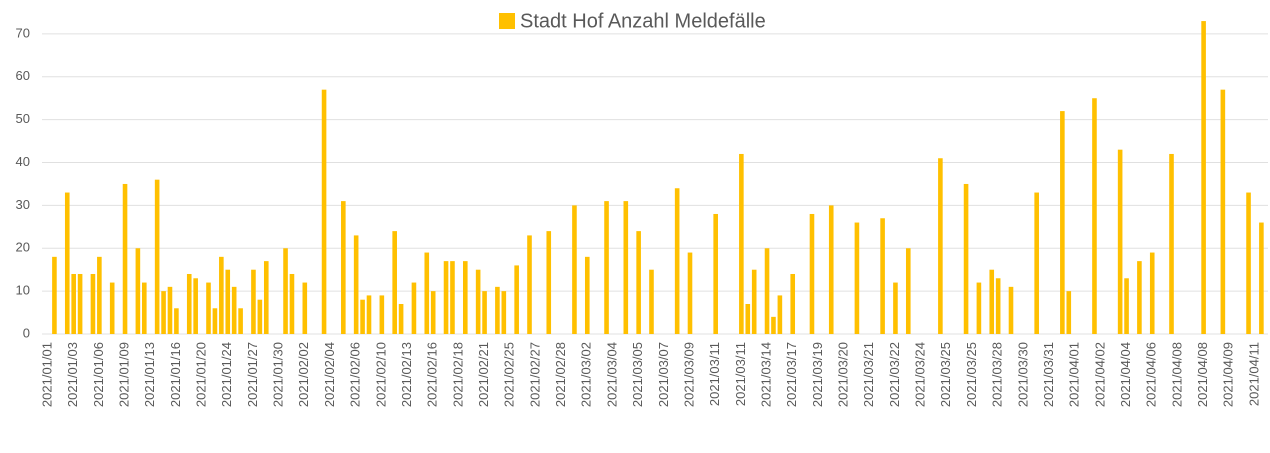 This screenshot has width=1270, height=453. What do you see at coordinates (23, 32) in the screenshot?
I see `y-tick-label: 70` at bounding box center [23, 32].